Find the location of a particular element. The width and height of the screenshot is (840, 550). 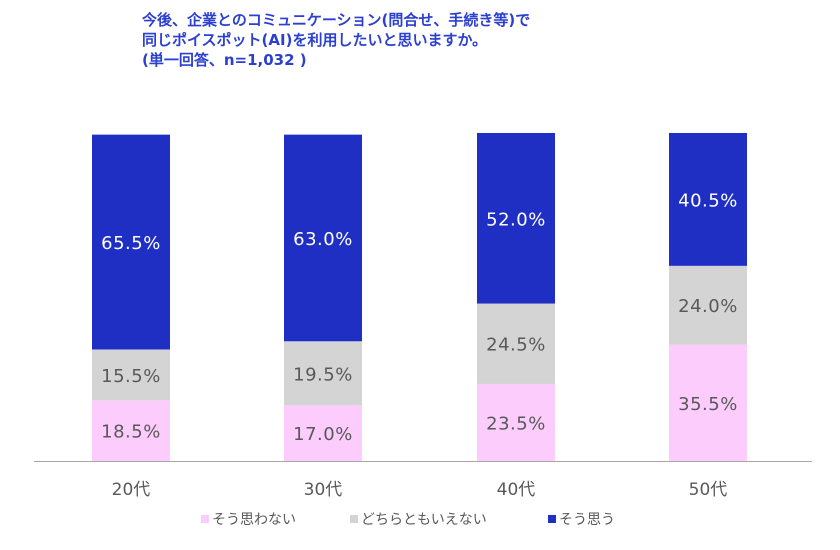

data-label: 65.5% is located at coordinates (131, 243).